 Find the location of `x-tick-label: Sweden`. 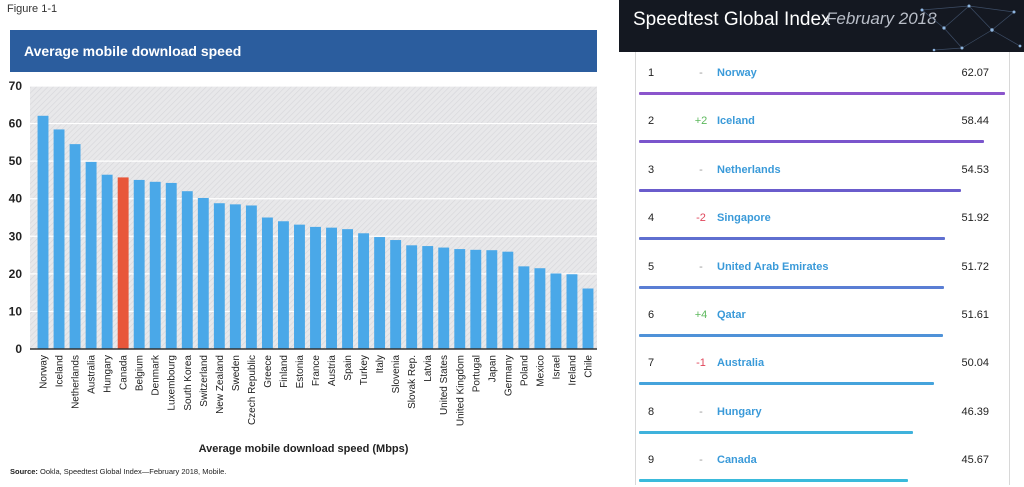

x-tick-label: Sweden is located at coordinates (236, 373).